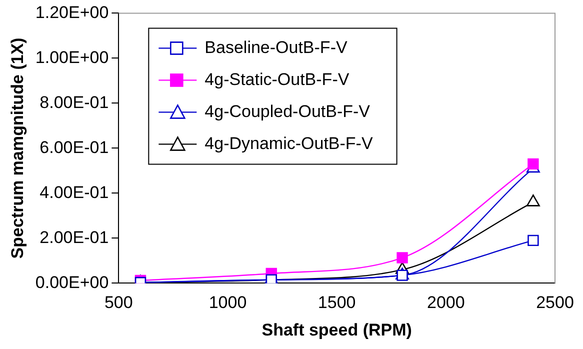 The width and height of the screenshot is (583, 349). I want to click on legend-label: 4g-Coupled-OutB-F-V, so click(287, 111).